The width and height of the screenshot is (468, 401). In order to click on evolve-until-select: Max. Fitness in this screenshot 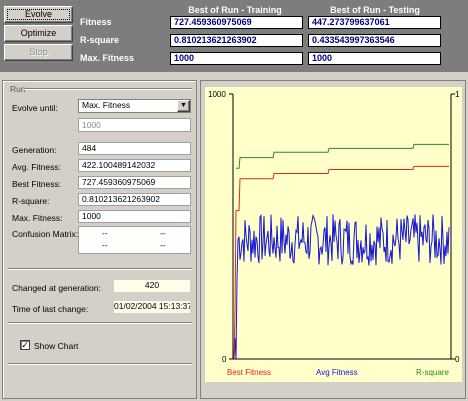, I will do `click(134, 106)`.